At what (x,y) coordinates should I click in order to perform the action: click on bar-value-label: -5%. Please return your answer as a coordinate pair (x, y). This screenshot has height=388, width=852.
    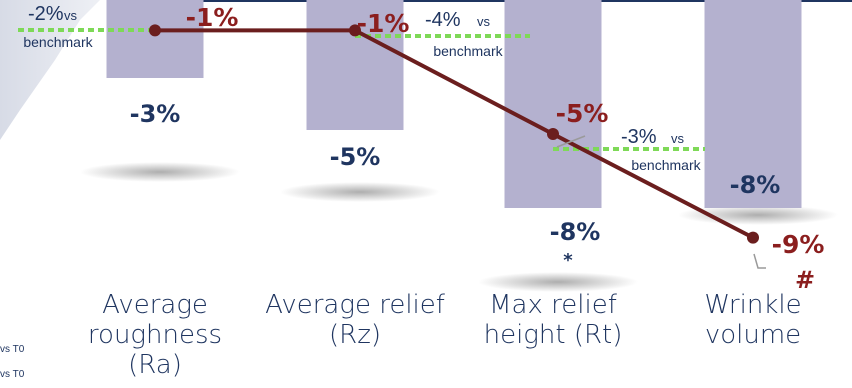
    Looking at the image, I should click on (355, 157).